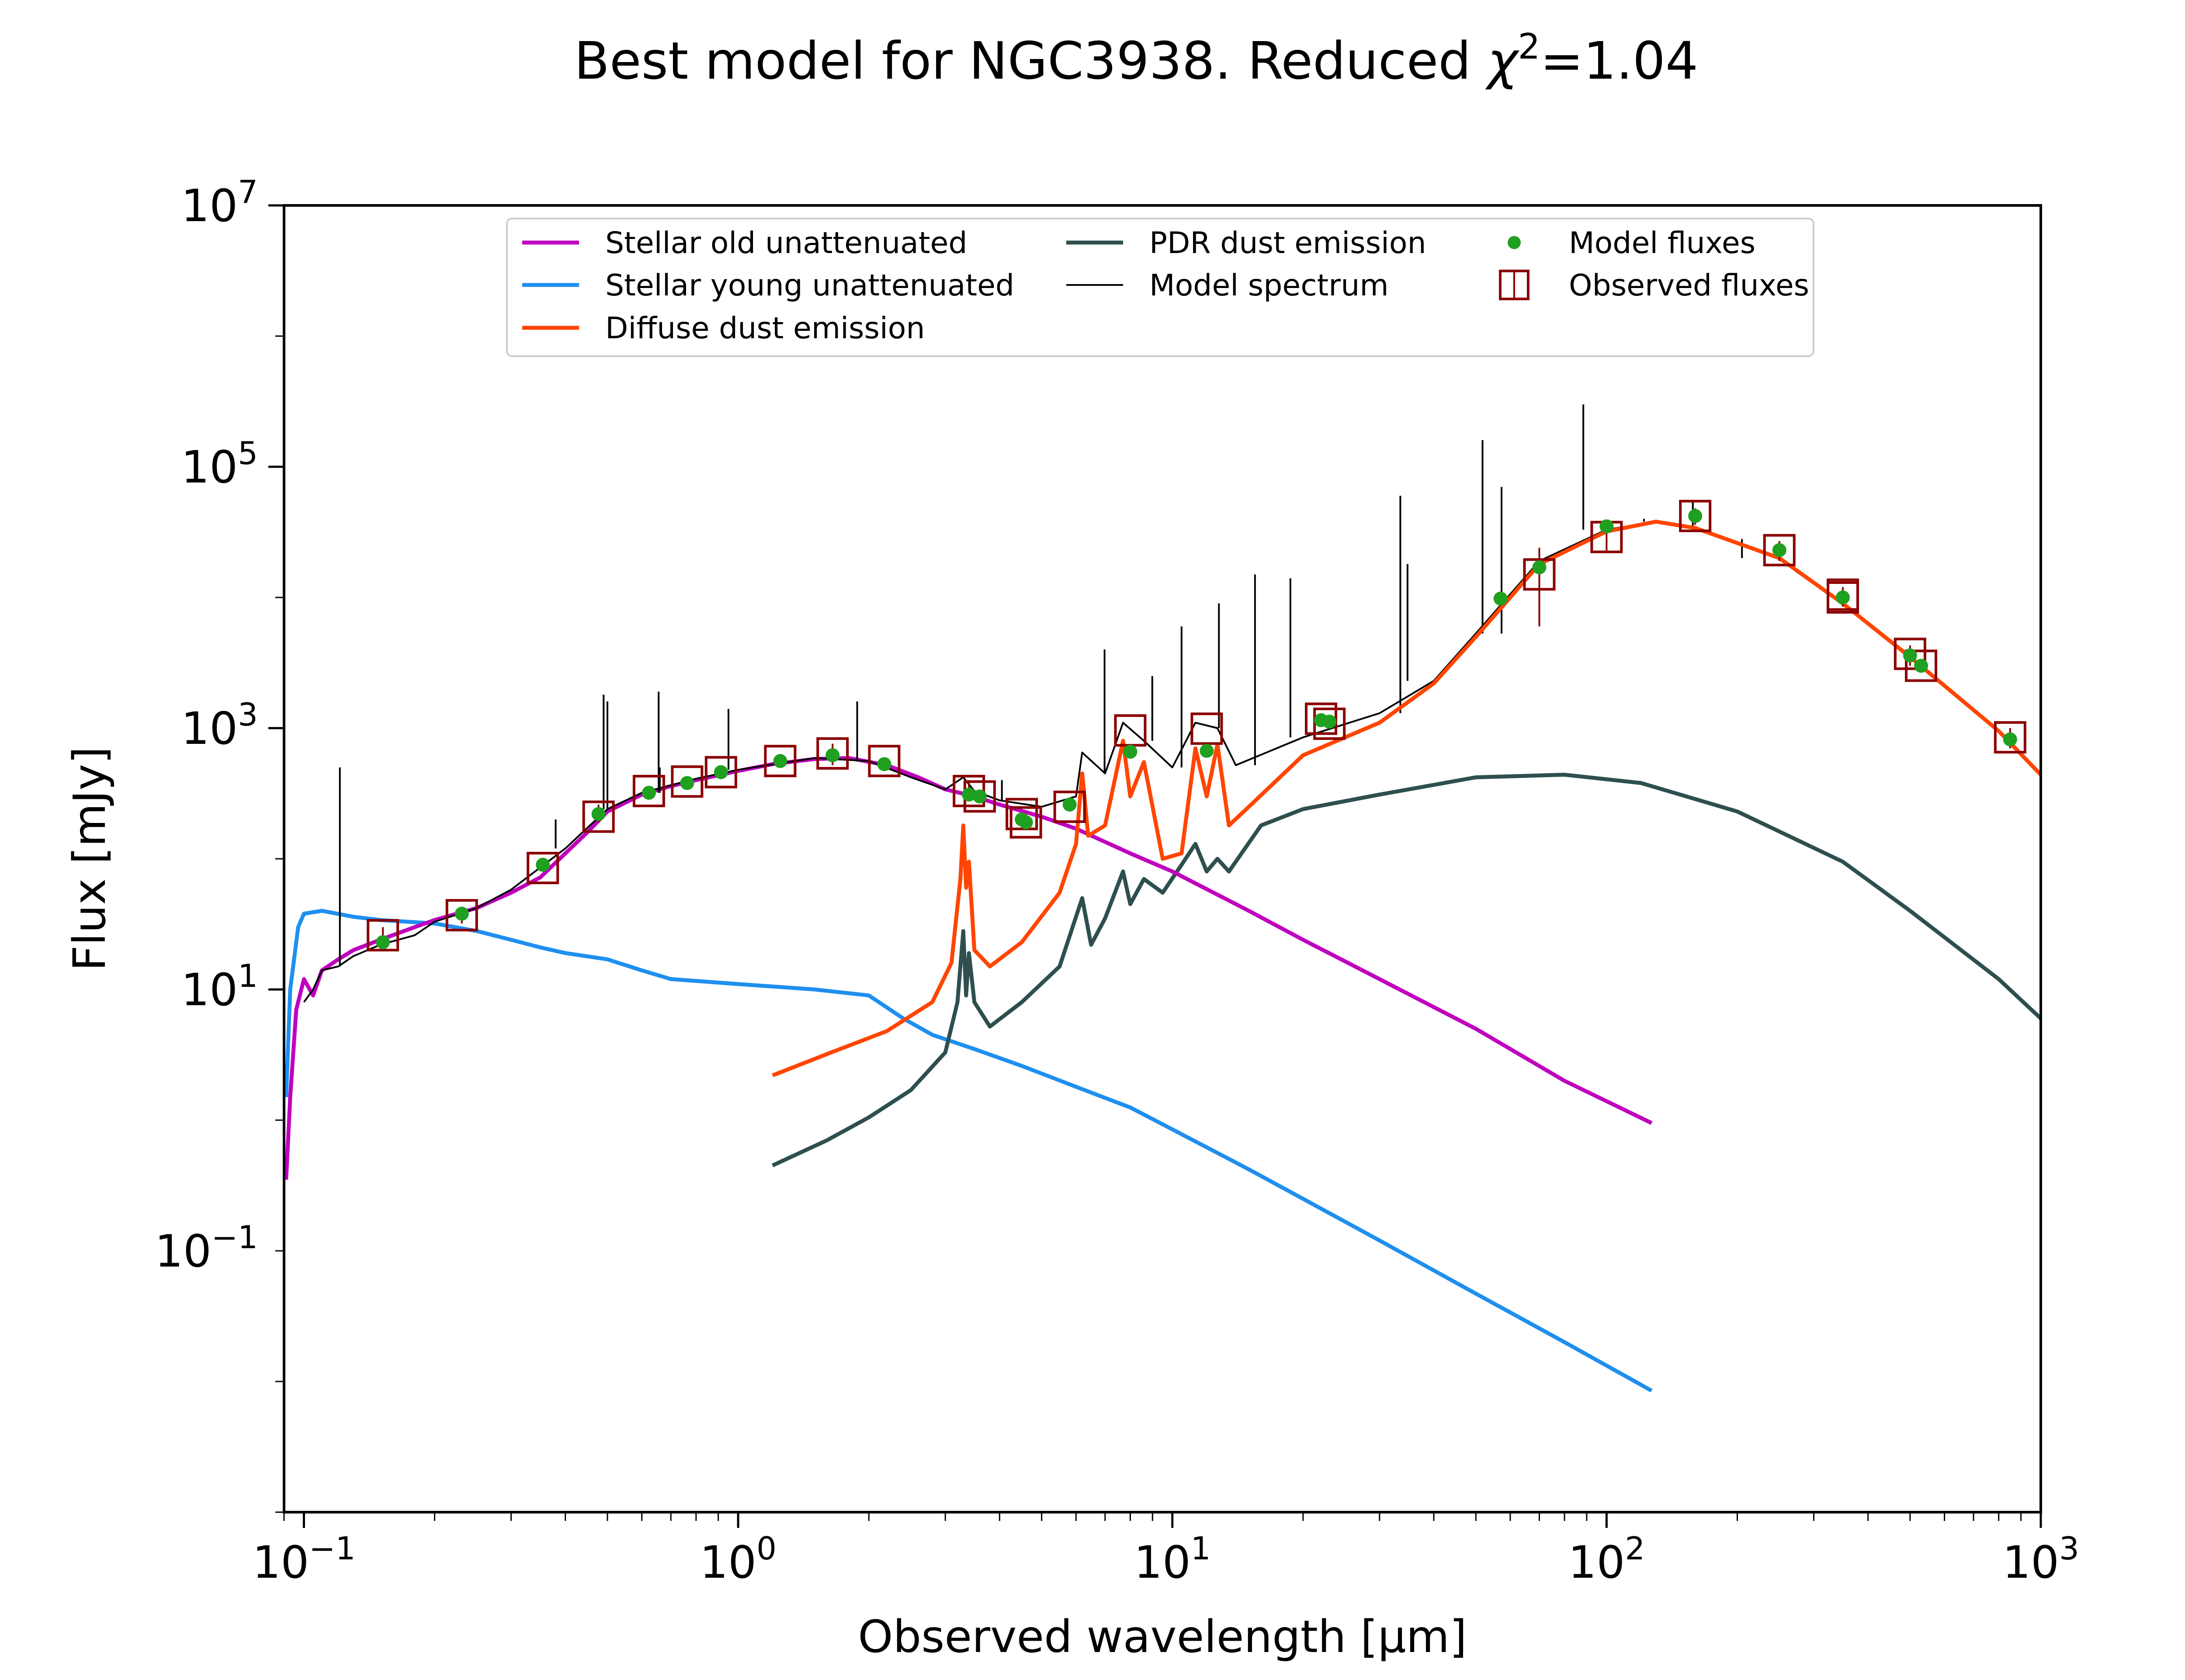  I want to click on legend-label-observed-fluxes: Observed fluxes, so click(1689, 285).